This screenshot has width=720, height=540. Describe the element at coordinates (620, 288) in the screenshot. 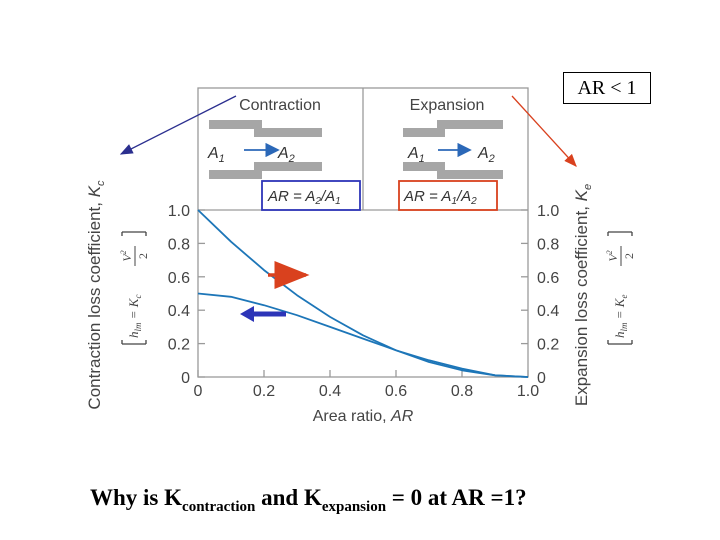

I see `formula-right: hlm = Ke V2 2` at that location.